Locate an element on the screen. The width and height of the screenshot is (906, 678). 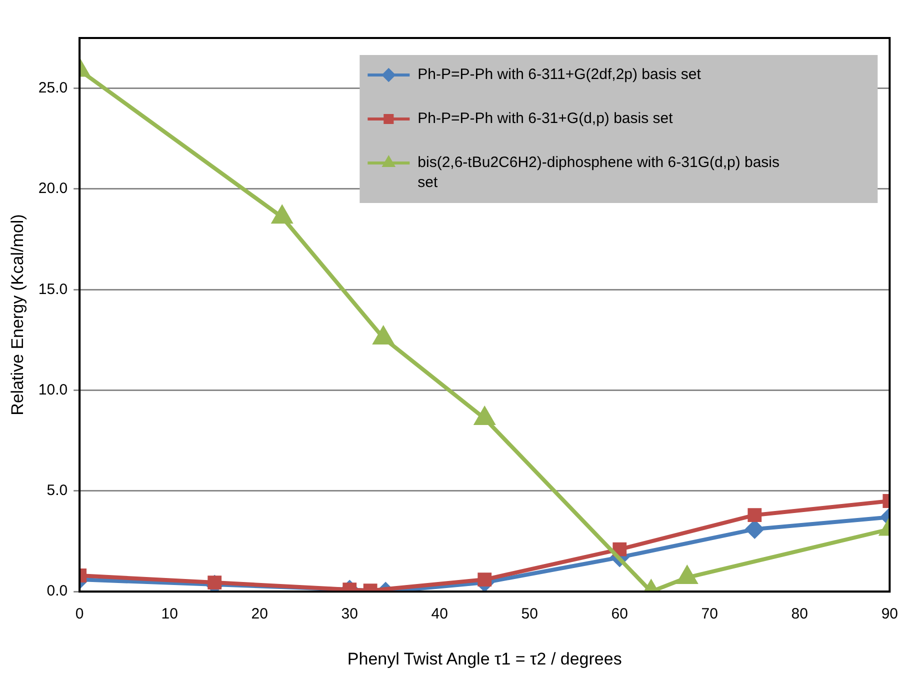
x-tick-label: 70 is located at coordinates (709, 614).